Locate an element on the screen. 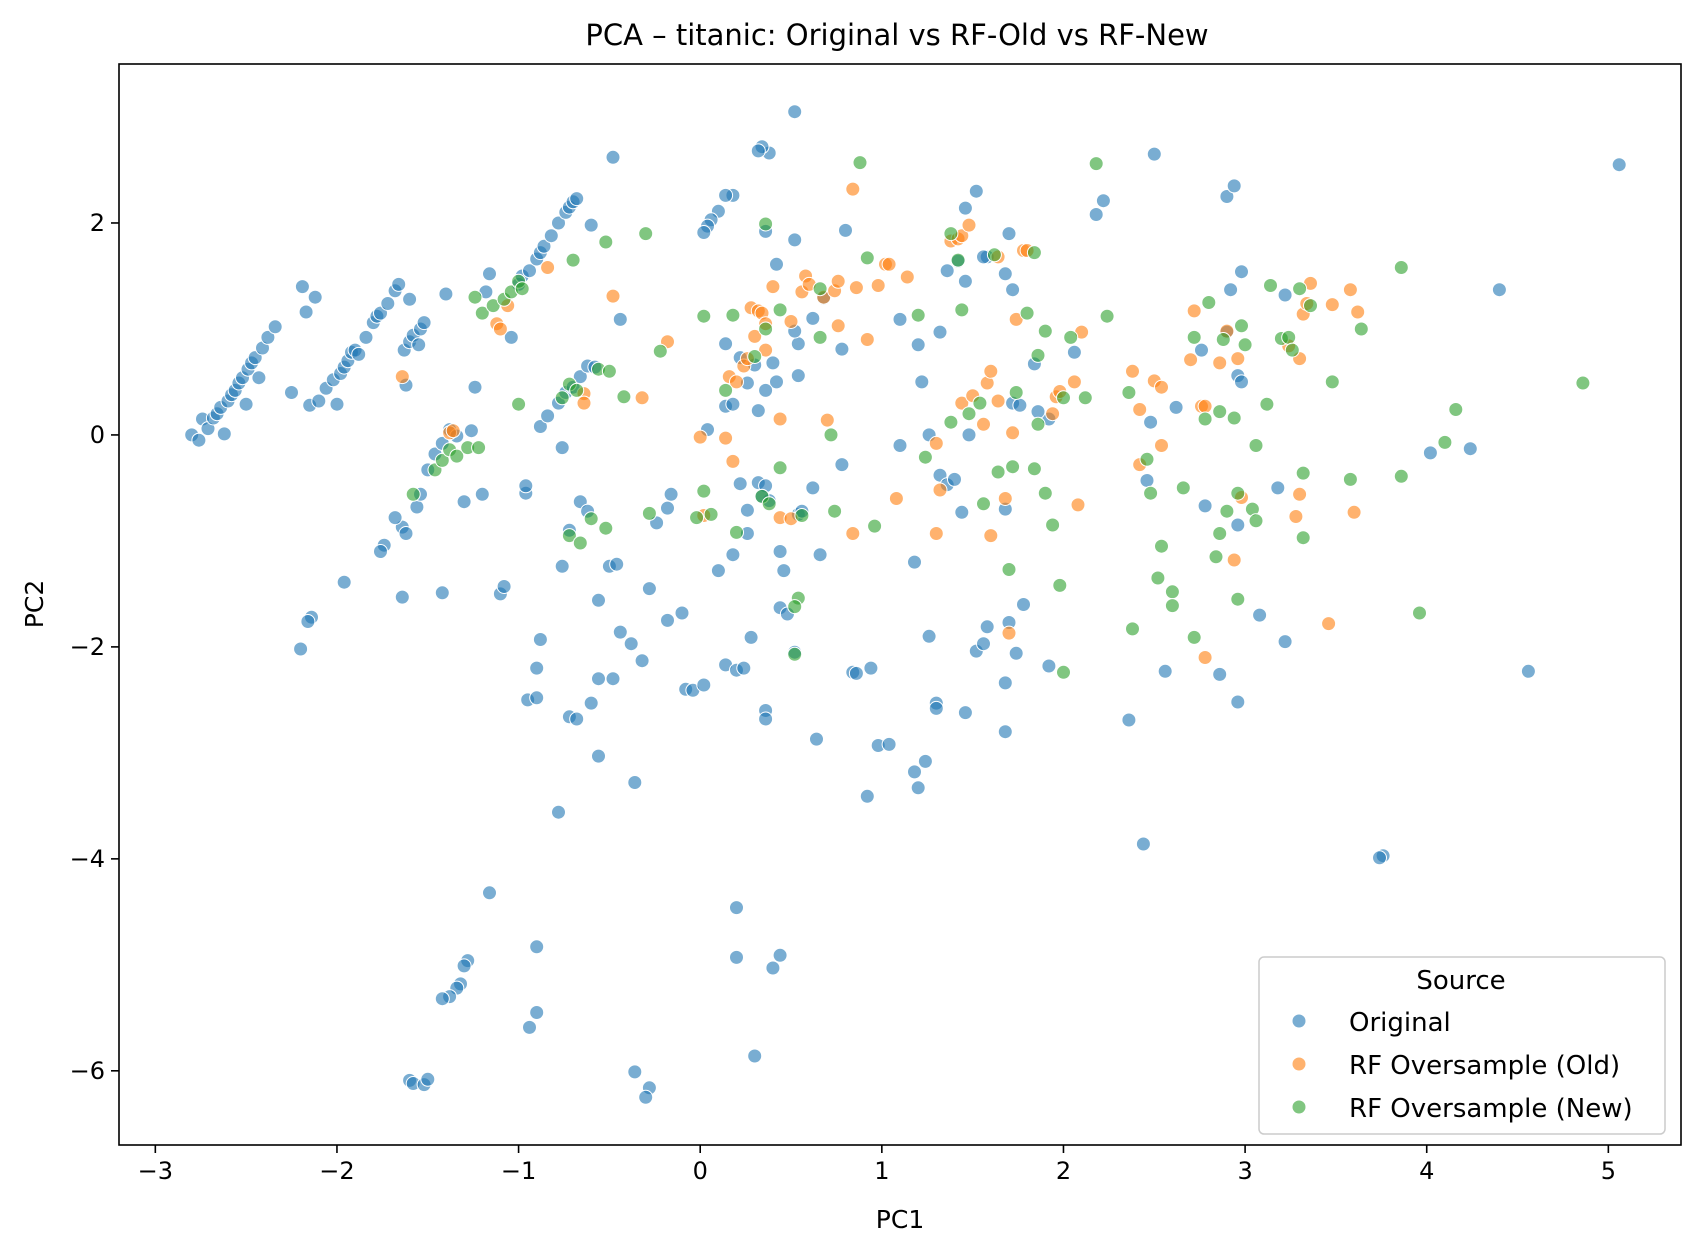 The height and width of the screenshot is (1247, 1689). legend-entry-label: RF Oversample (New) is located at coordinates (1491, 1109).